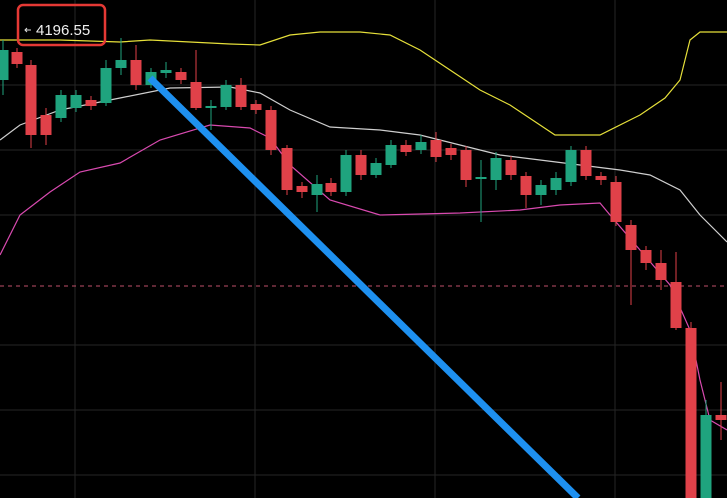  I want to click on highlight-box, so click(61, 25).